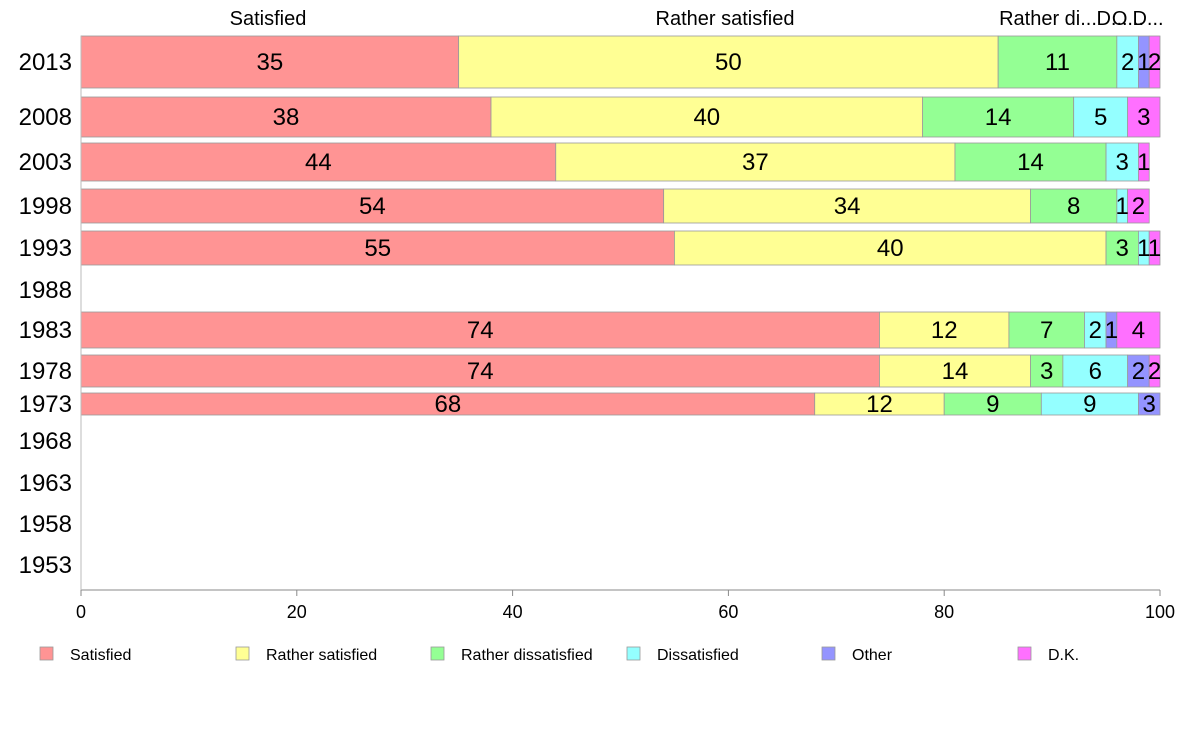 This screenshot has height=736, width=1188. What do you see at coordinates (1095, 330) in the screenshot?
I see `data-label-1983-dissatisfied: 2` at bounding box center [1095, 330].